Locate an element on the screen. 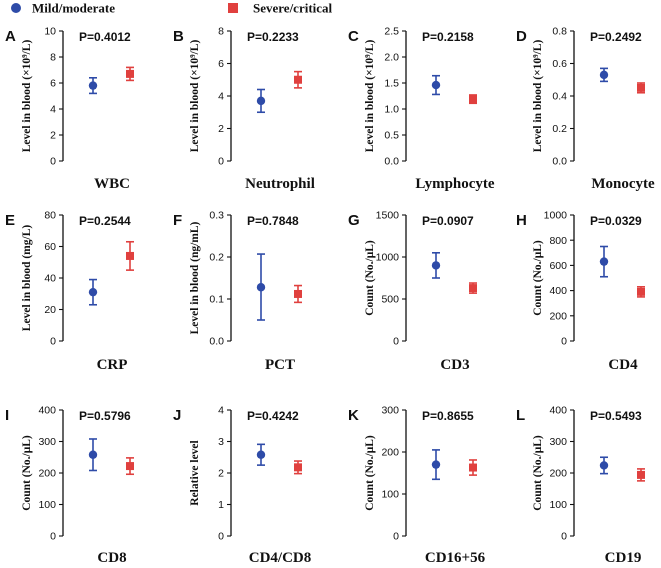 The height and width of the screenshot is (568, 661). panel-letter-h: H is located at coordinates (521, 220).